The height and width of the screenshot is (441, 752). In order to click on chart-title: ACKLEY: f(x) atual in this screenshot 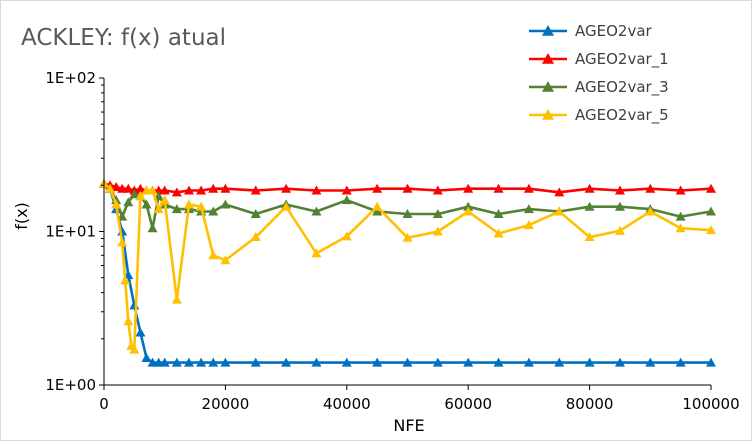, I will do `click(123, 38)`.